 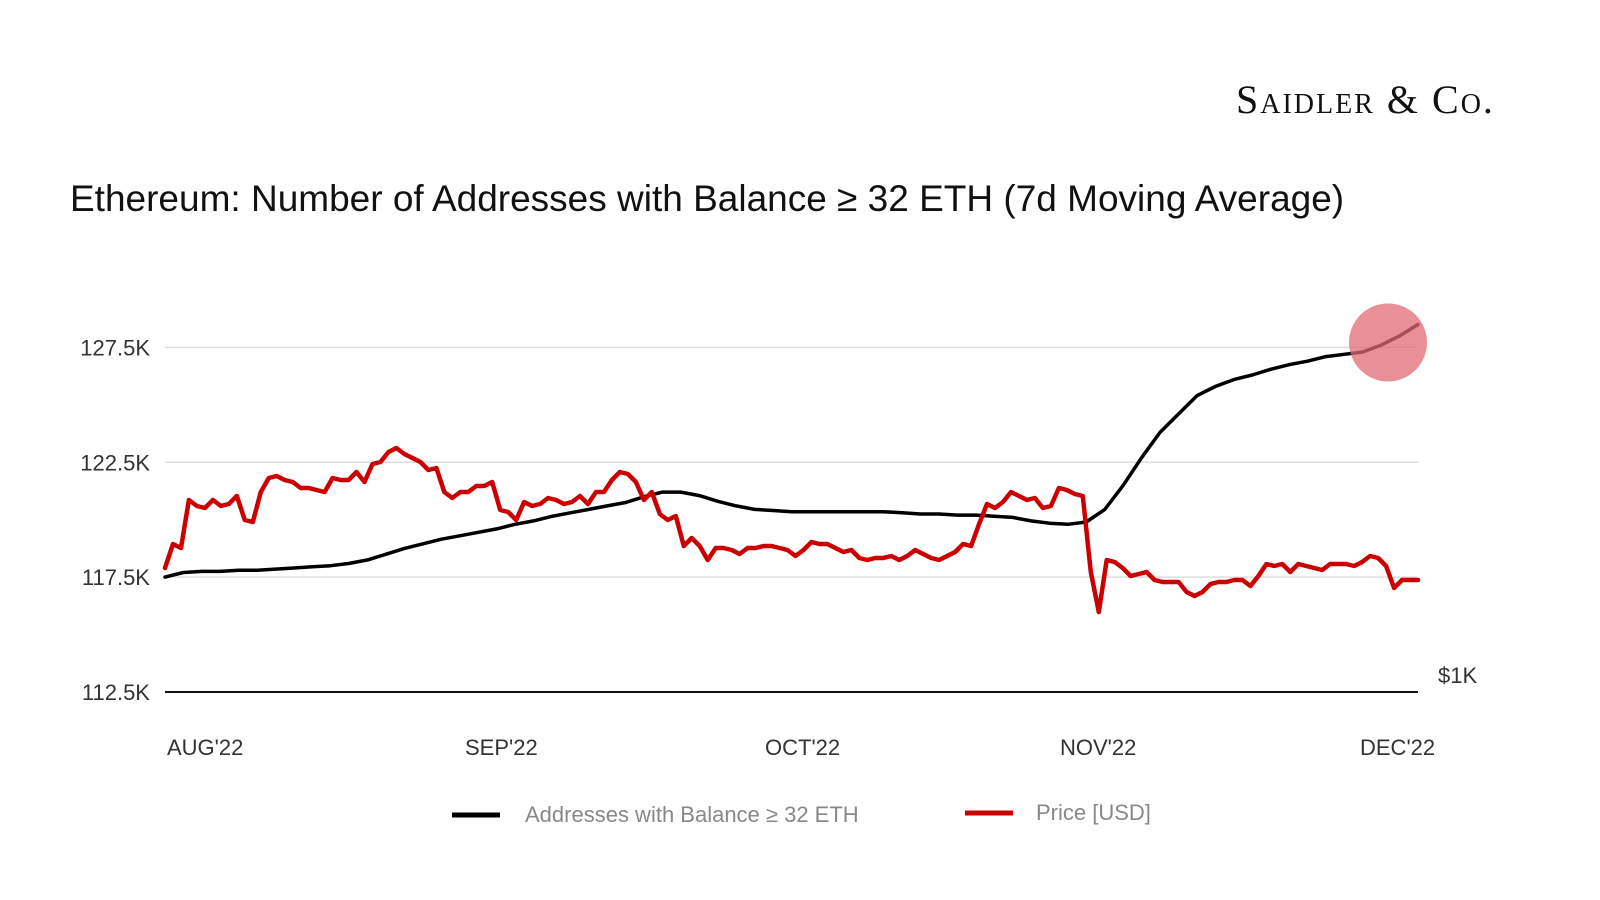 What do you see at coordinates (1457, 675) in the screenshot?
I see `right-axis-label: $1K` at bounding box center [1457, 675].